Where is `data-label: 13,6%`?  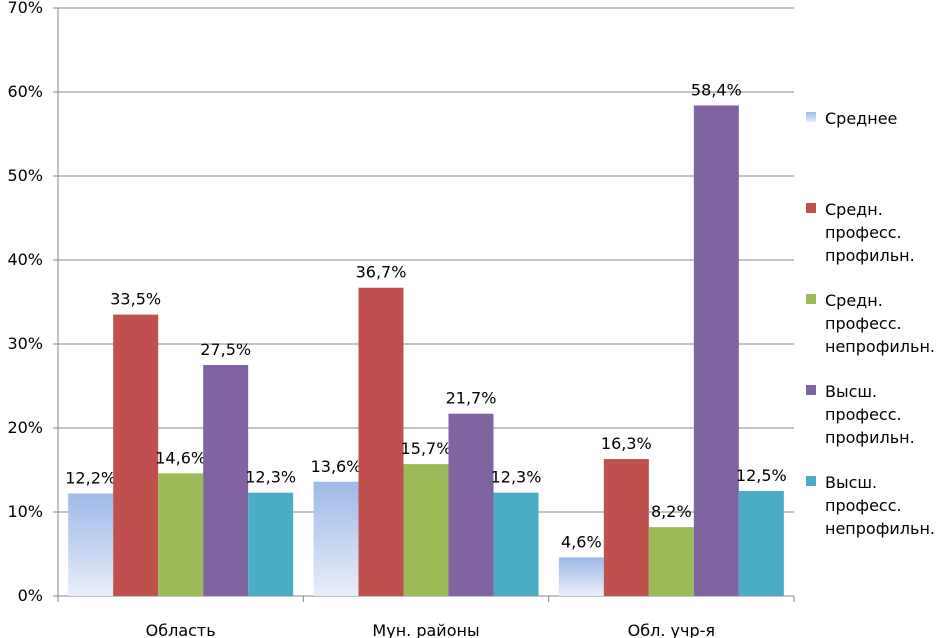 data-label: 13,6% is located at coordinates (336, 466).